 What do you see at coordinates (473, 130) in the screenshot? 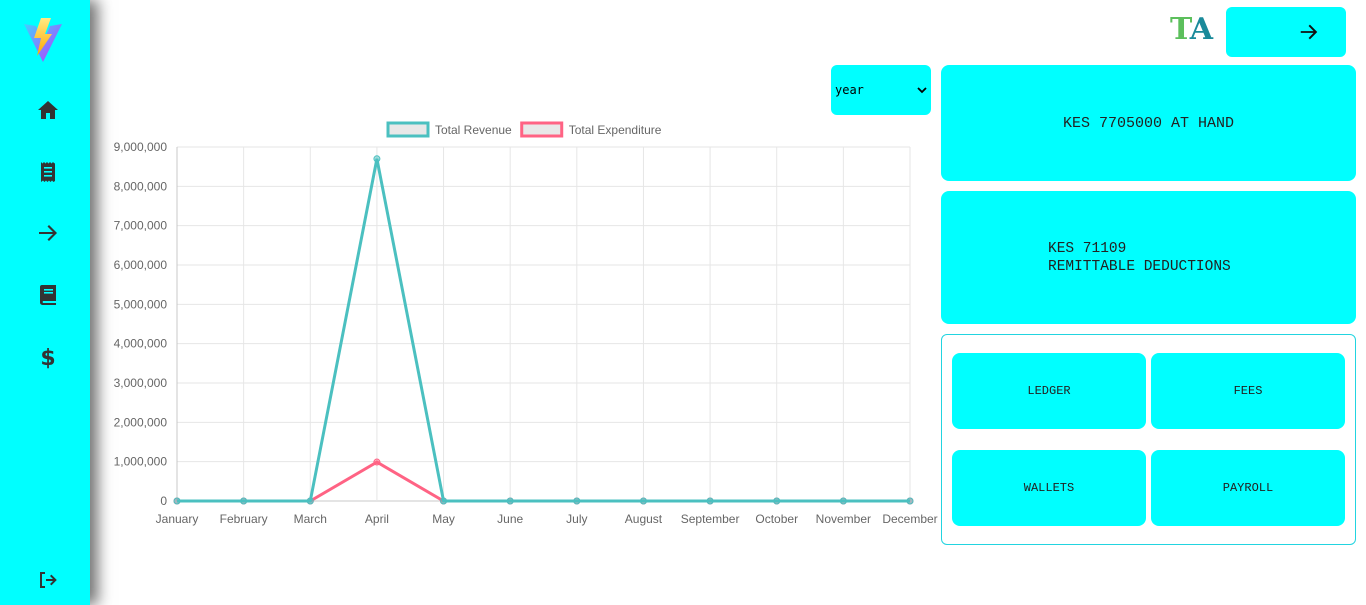
I see `legend-label: Total Revenue` at bounding box center [473, 130].